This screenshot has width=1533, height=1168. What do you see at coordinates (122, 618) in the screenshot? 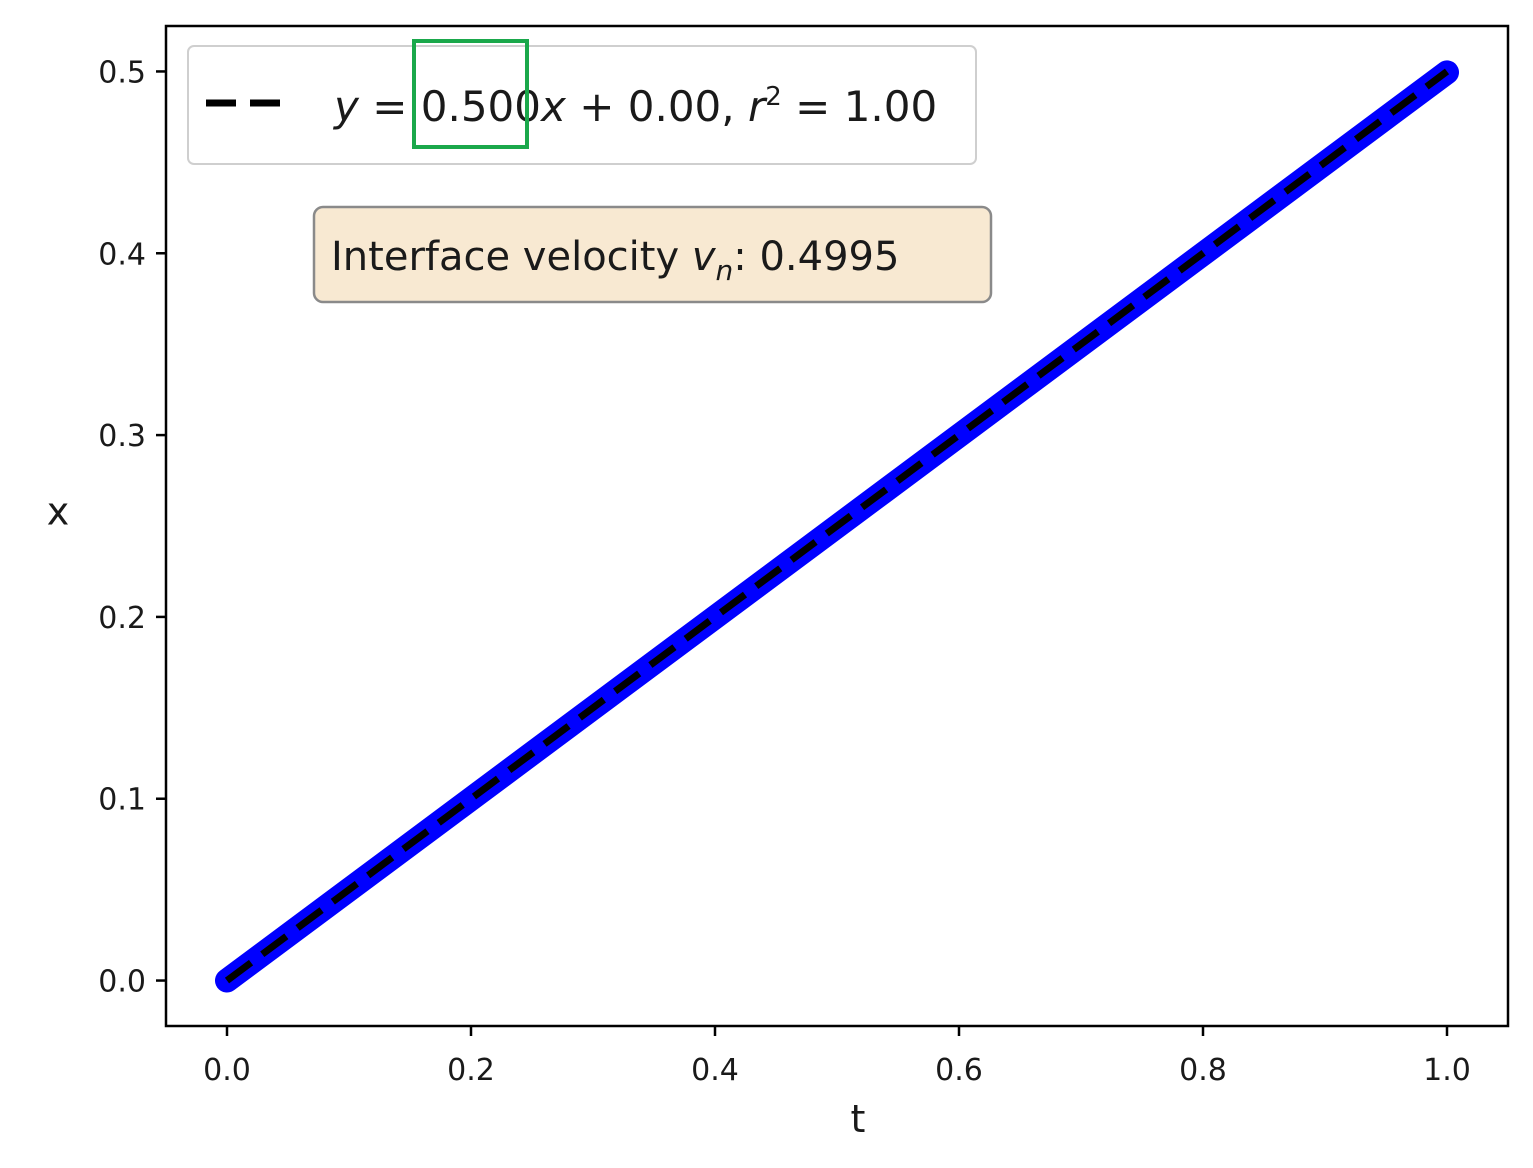
I see `y-tick-label: 0.2` at bounding box center [122, 618].